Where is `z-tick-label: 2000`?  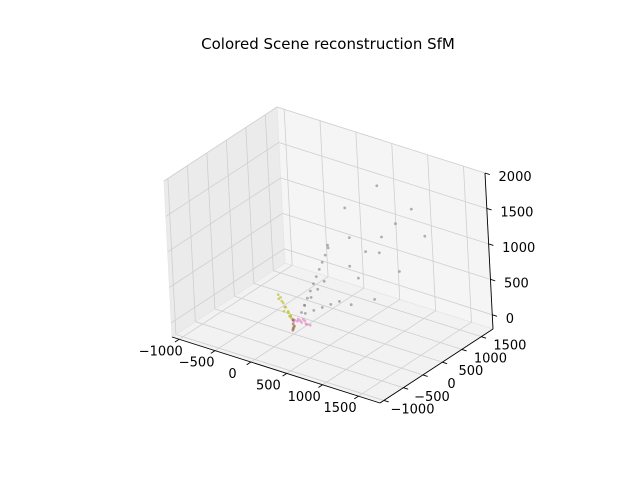
z-tick-label: 2000 is located at coordinates (515, 177).